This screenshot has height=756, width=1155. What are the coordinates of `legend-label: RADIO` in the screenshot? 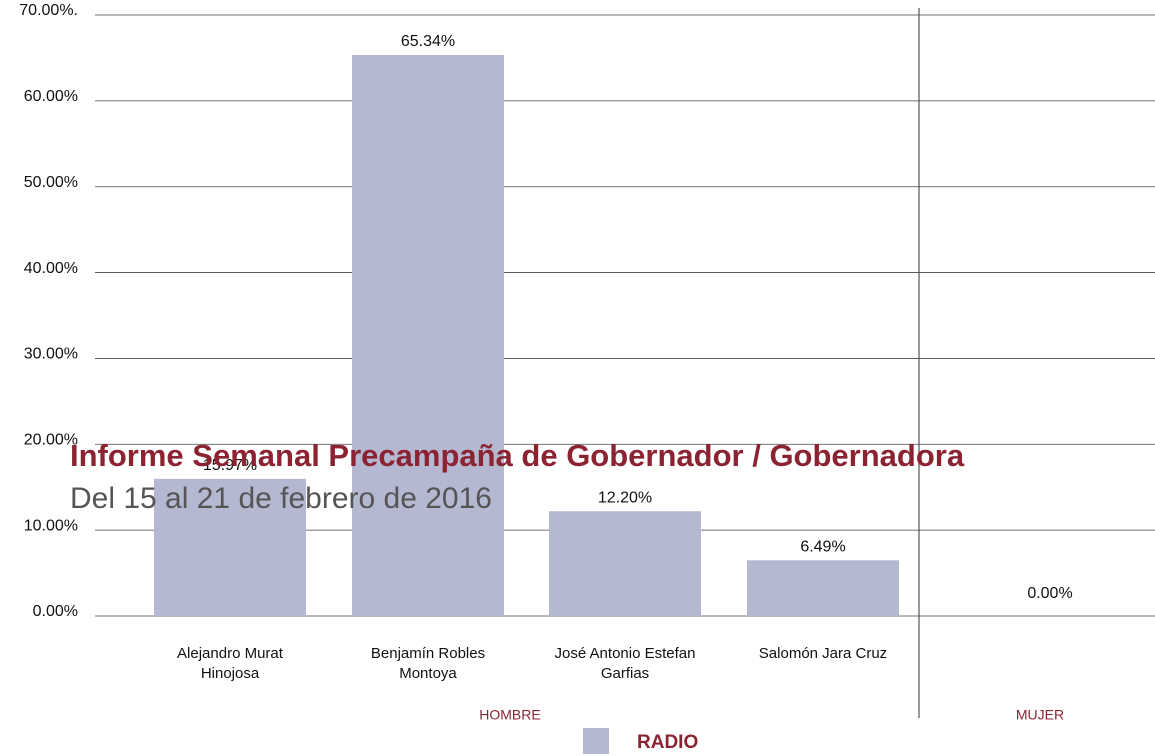 It's located at (667, 742).